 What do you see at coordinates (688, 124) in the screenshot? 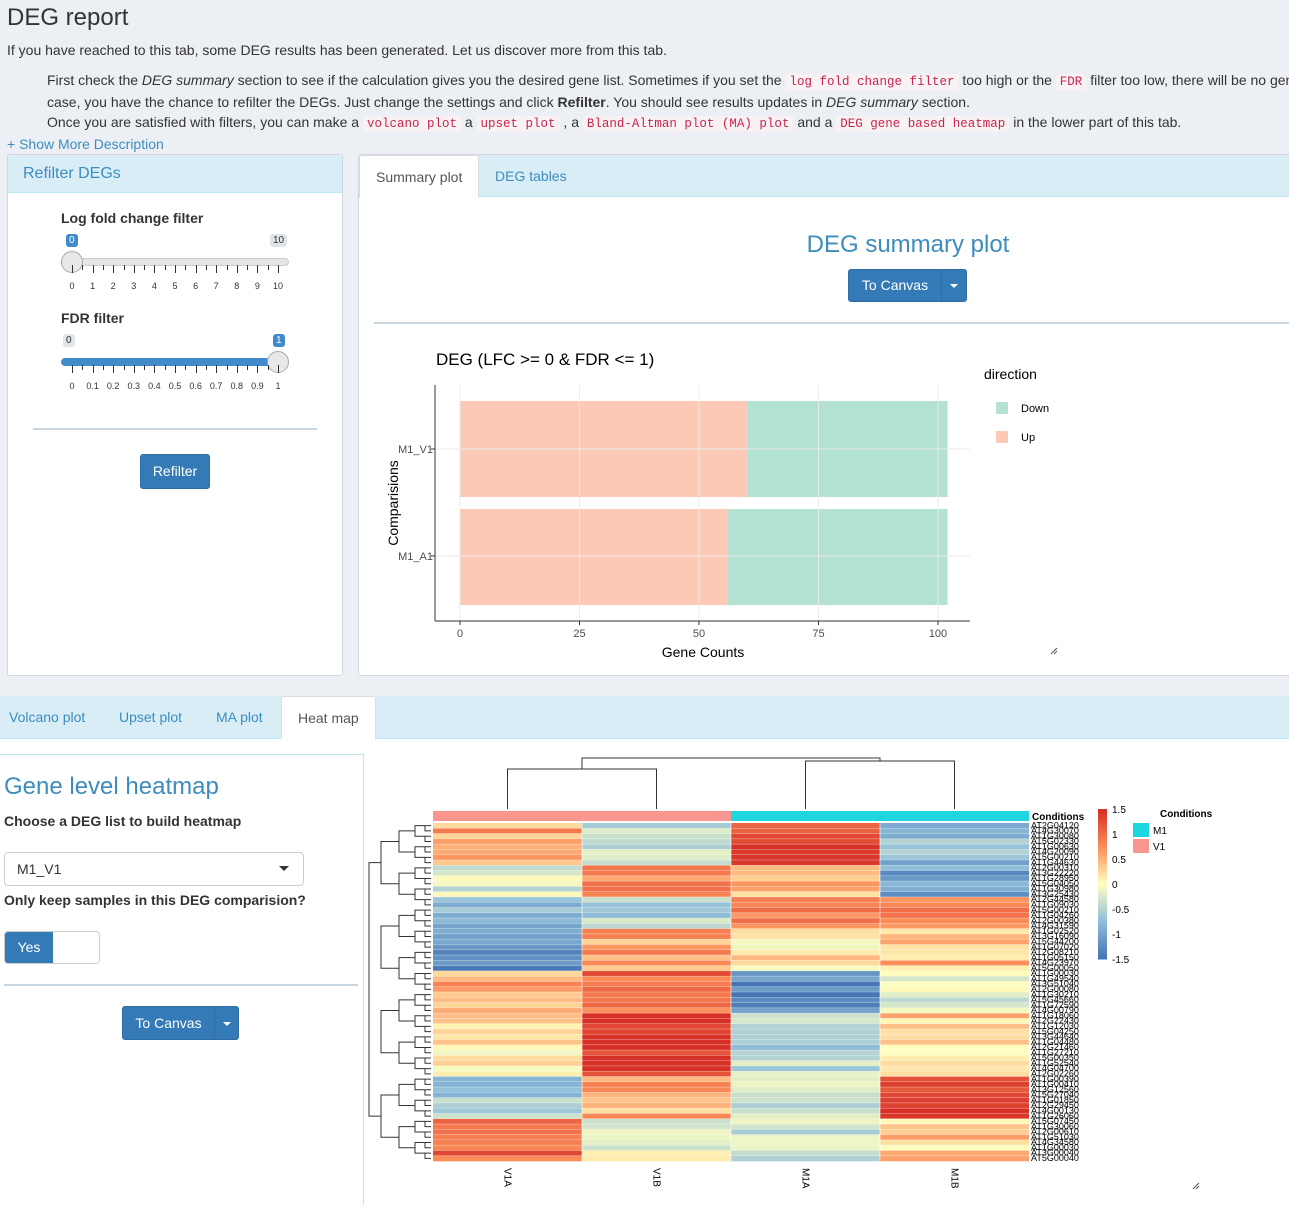
I see `code-ma: Bland-Altman plot (MA) plot` at bounding box center [688, 124].